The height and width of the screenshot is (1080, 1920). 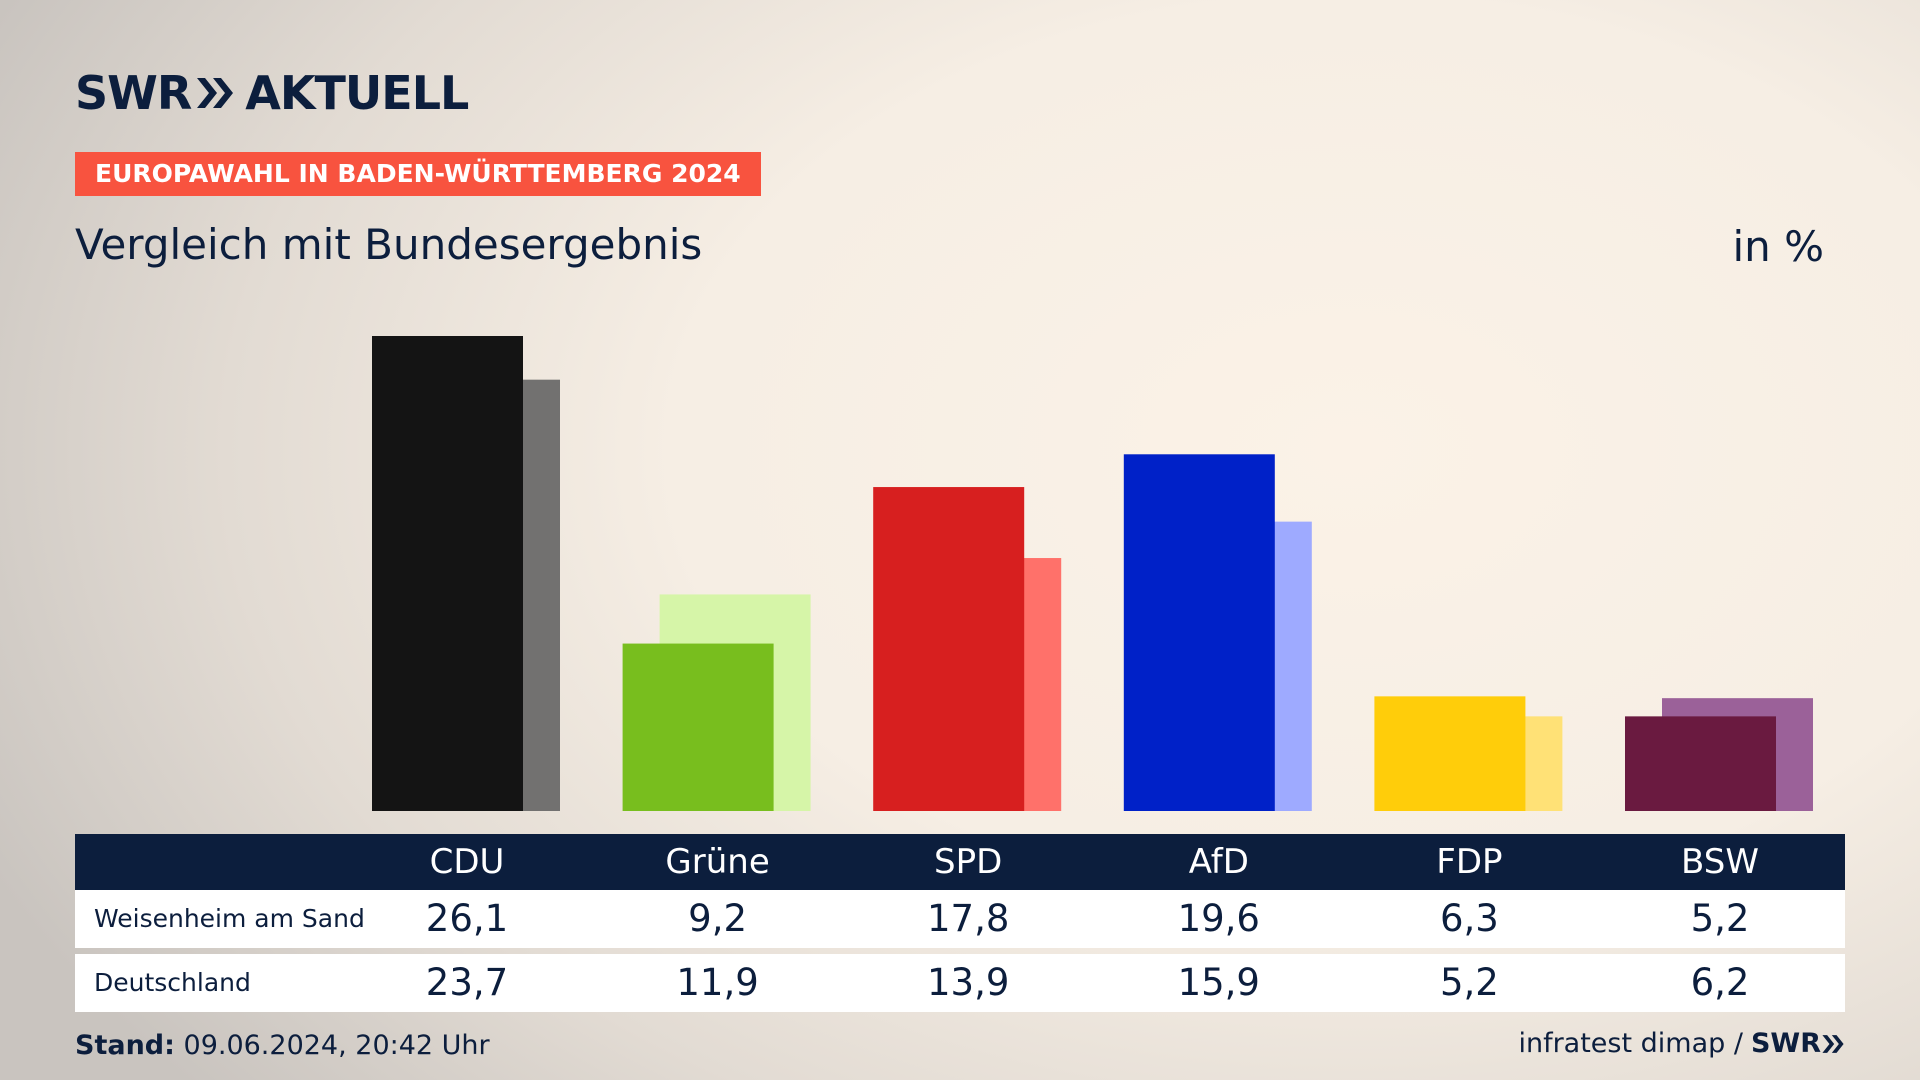 I want to click on table-cell: 11,9, so click(x=717, y=982).